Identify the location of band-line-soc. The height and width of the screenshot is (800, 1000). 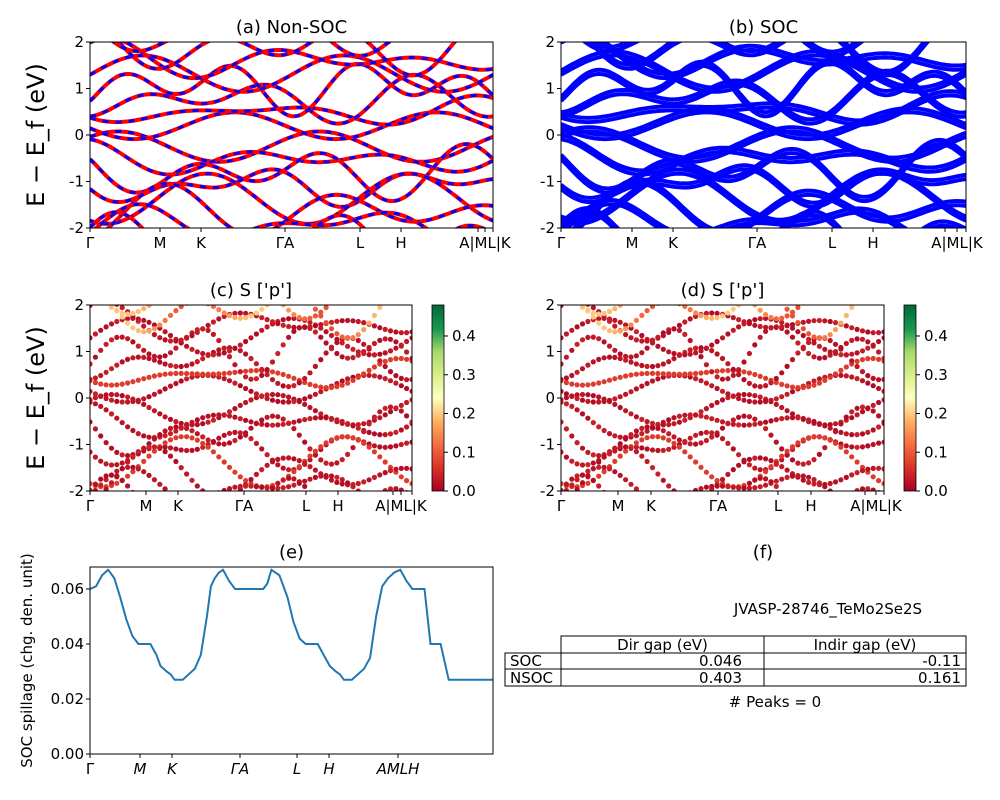
(291, 61).